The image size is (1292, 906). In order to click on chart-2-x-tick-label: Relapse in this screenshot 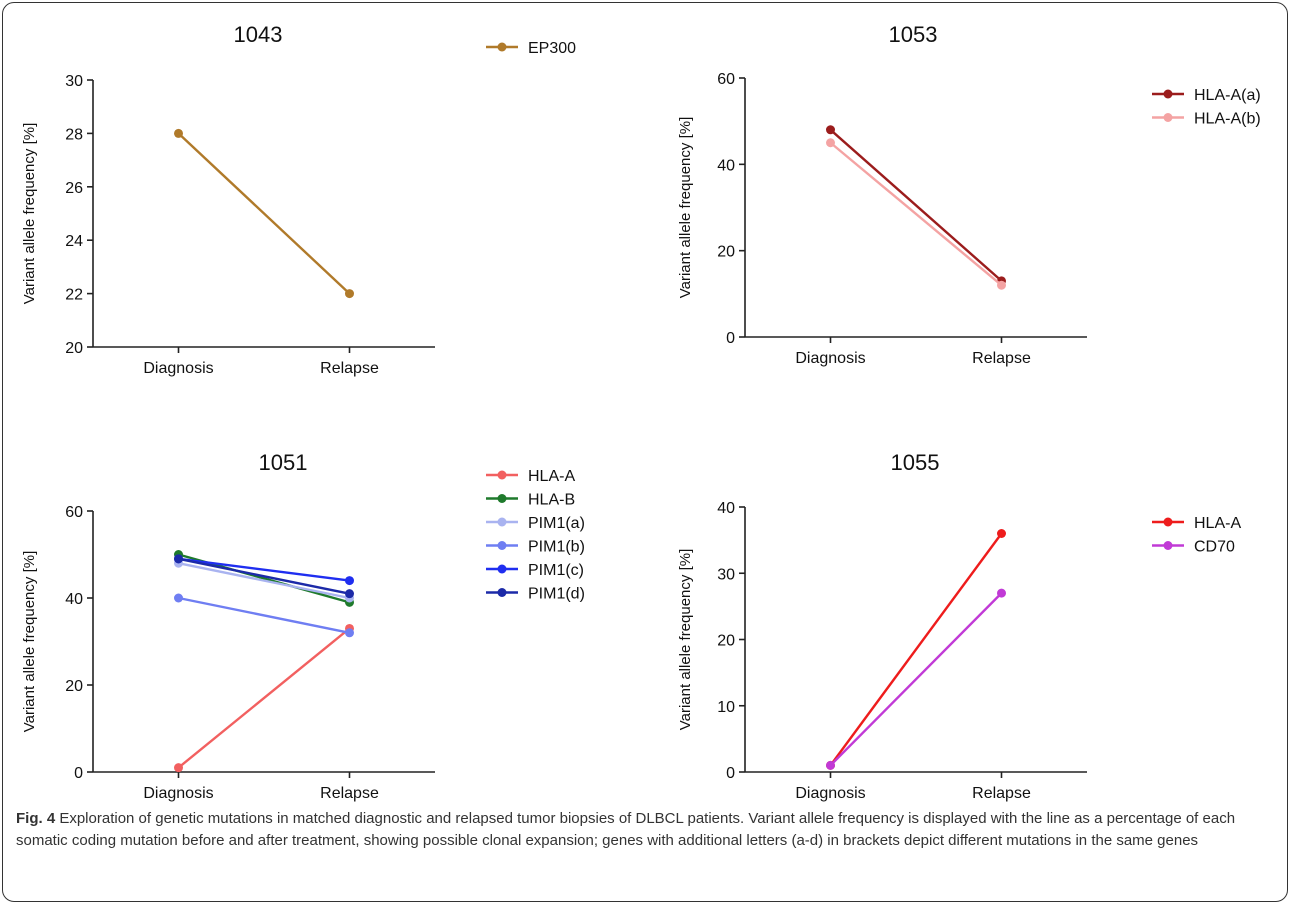, I will do `click(1001, 358)`.